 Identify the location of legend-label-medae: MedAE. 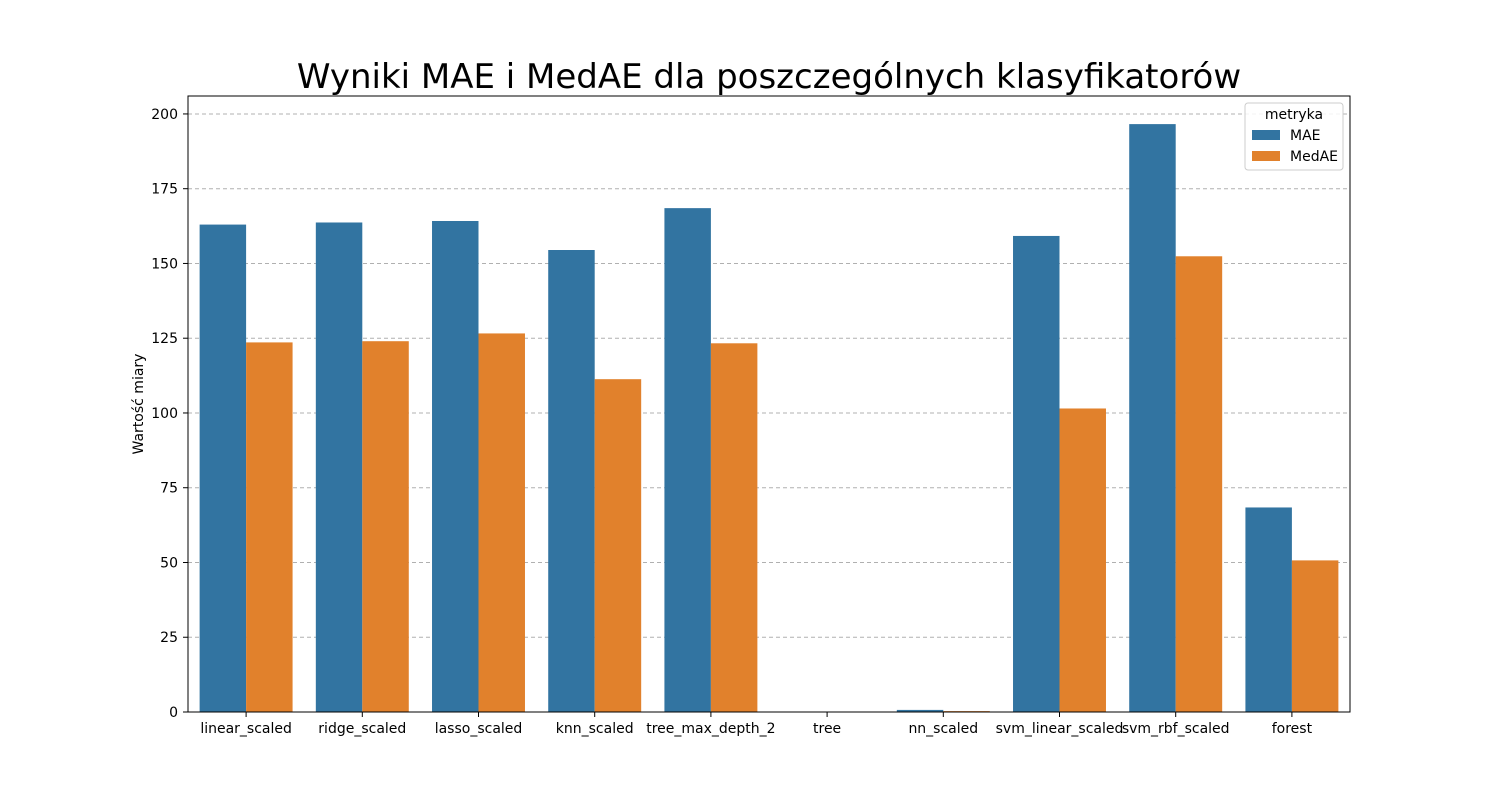
(1314, 157).